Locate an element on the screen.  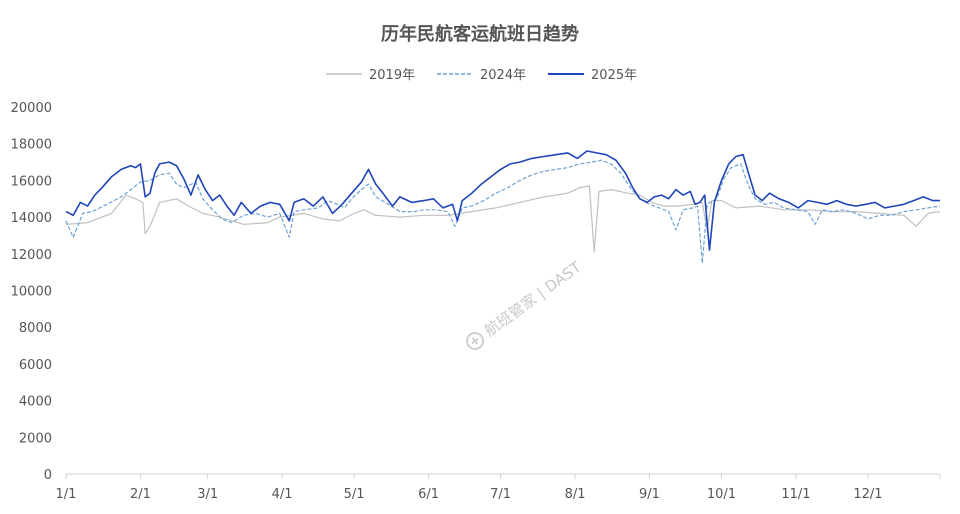
x-tick-label: 6/1 is located at coordinates (428, 494).